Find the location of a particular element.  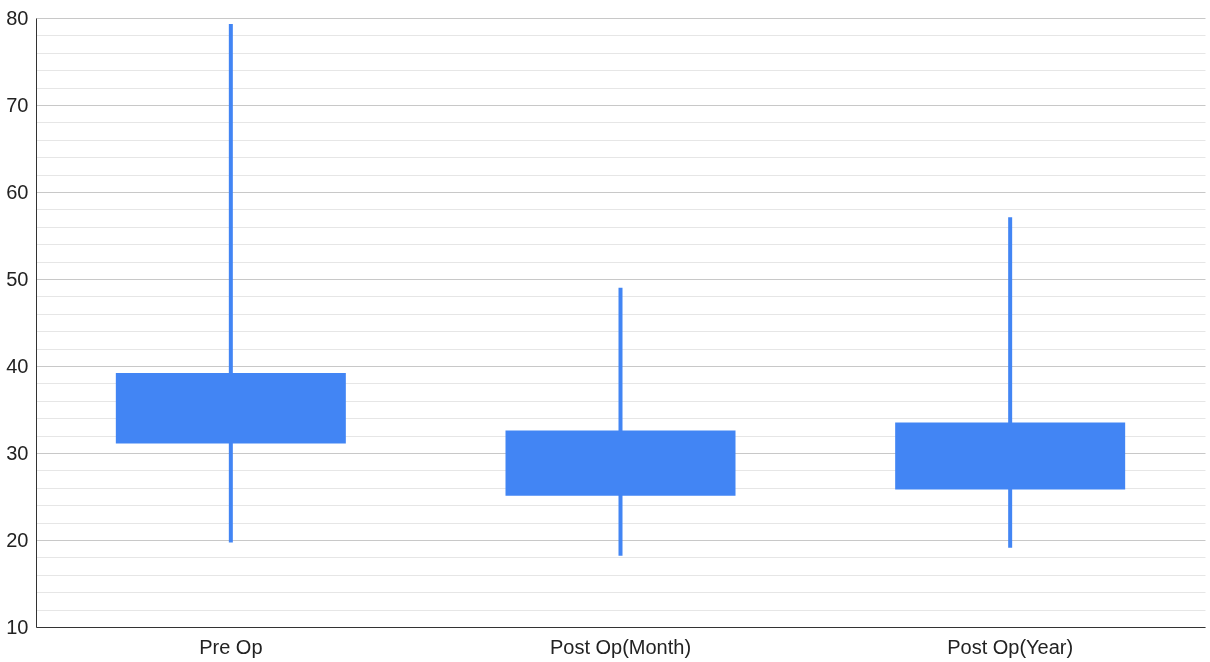

x-tick-label: Post Op(Year) is located at coordinates (1010, 646).